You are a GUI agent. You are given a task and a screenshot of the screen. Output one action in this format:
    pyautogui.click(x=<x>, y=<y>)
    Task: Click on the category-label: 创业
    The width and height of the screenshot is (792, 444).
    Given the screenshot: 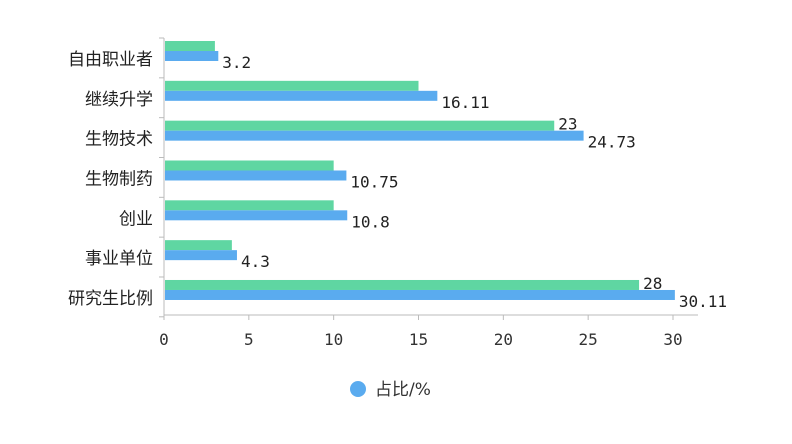 What is the action you would take?
    pyautogui.click(x=136, y=219)
    